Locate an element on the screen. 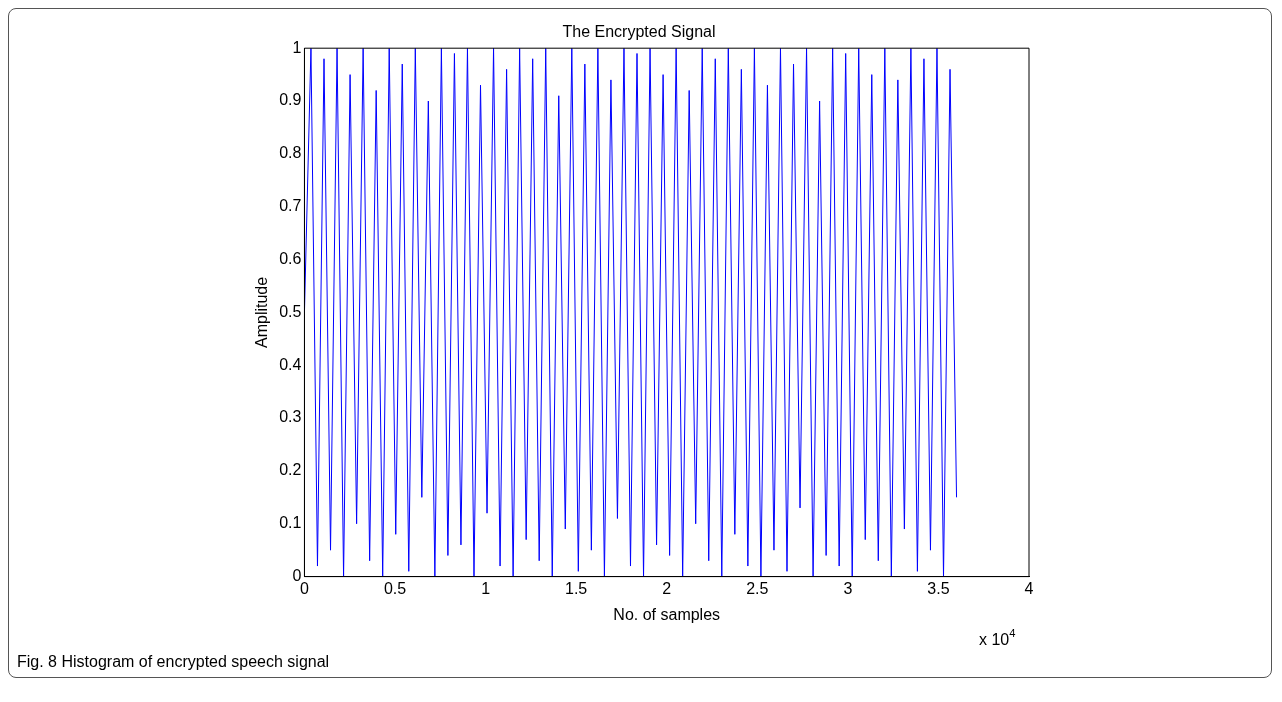 The image size is (1282, 702). chart-title: The Encrypted Signal is located at coordinates (639, 32).